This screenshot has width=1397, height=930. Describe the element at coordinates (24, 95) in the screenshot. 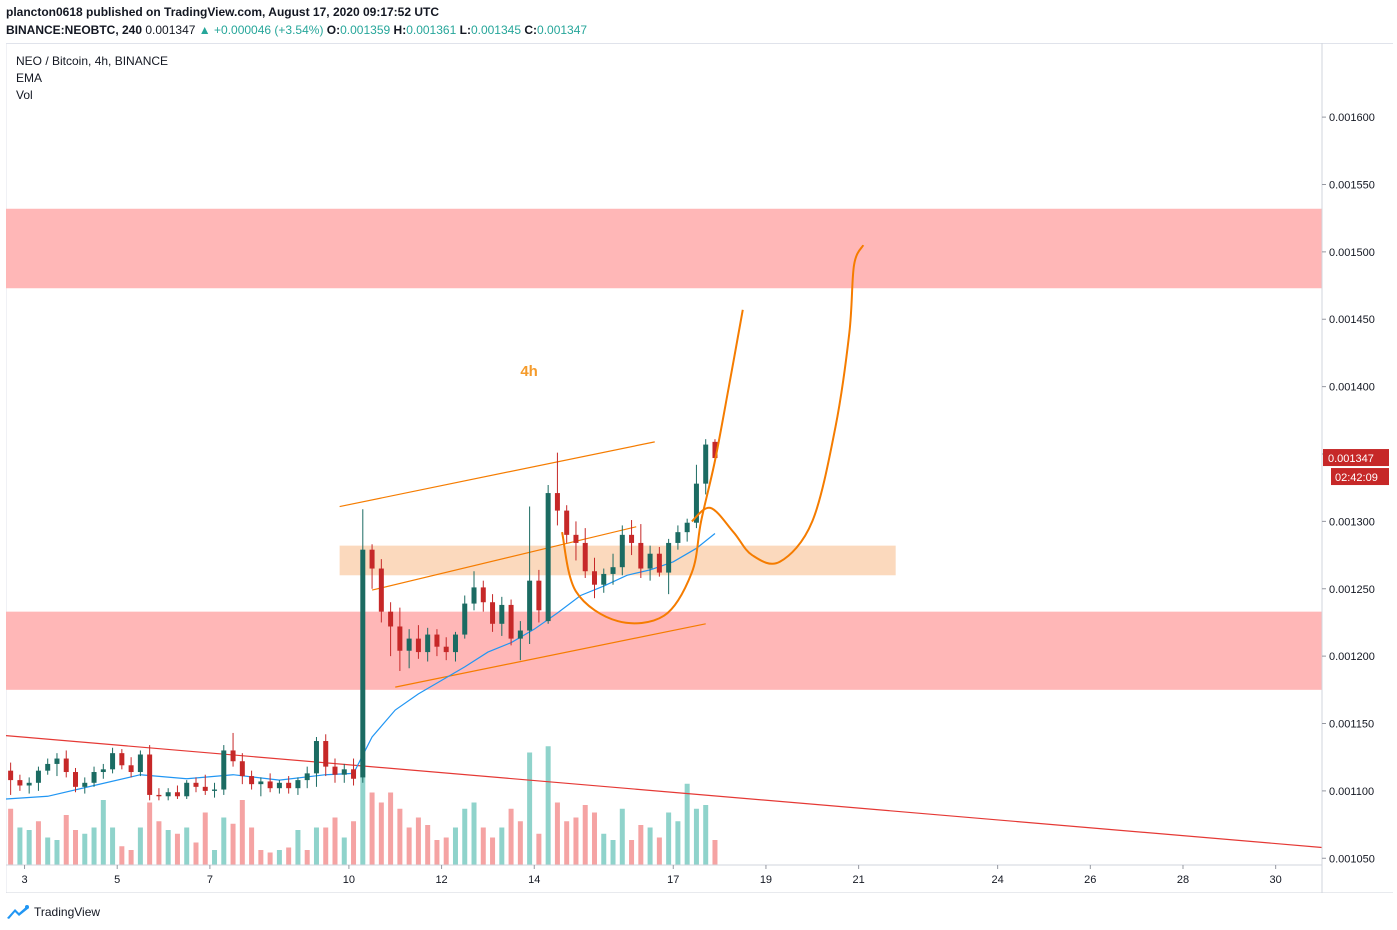

I see `legend-vol: Vol` at that location.